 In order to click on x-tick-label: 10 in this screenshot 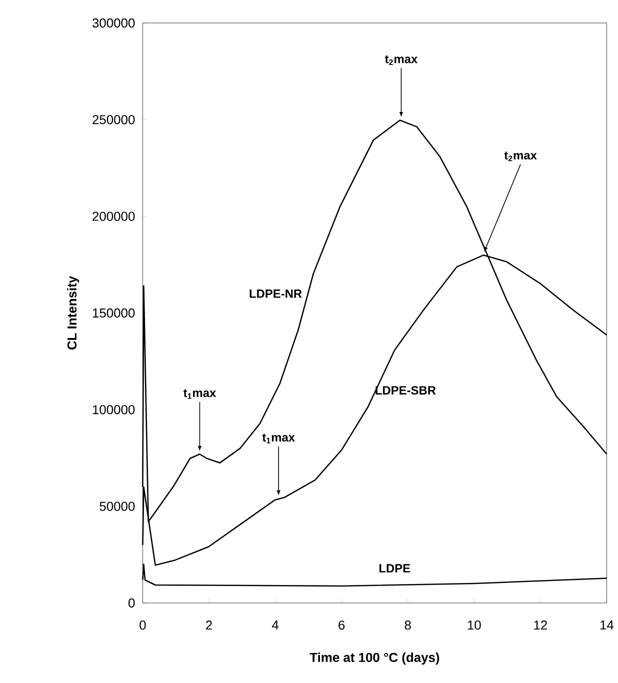, I will do `click(474, 625)`.